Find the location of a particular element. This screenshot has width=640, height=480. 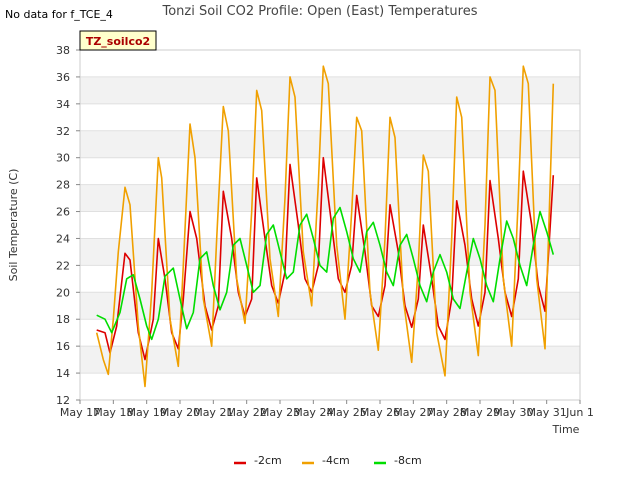

x-tick-label: May 28 is located at coordinates (447, 412).